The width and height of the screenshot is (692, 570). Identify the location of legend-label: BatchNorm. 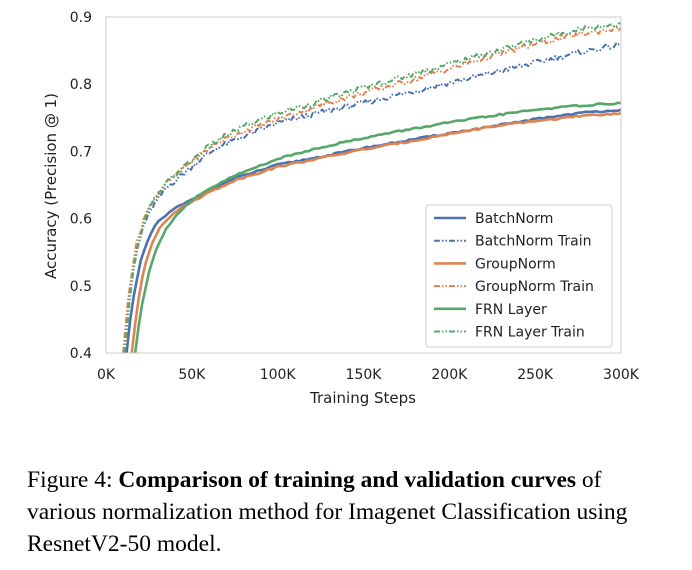
(514, 219).